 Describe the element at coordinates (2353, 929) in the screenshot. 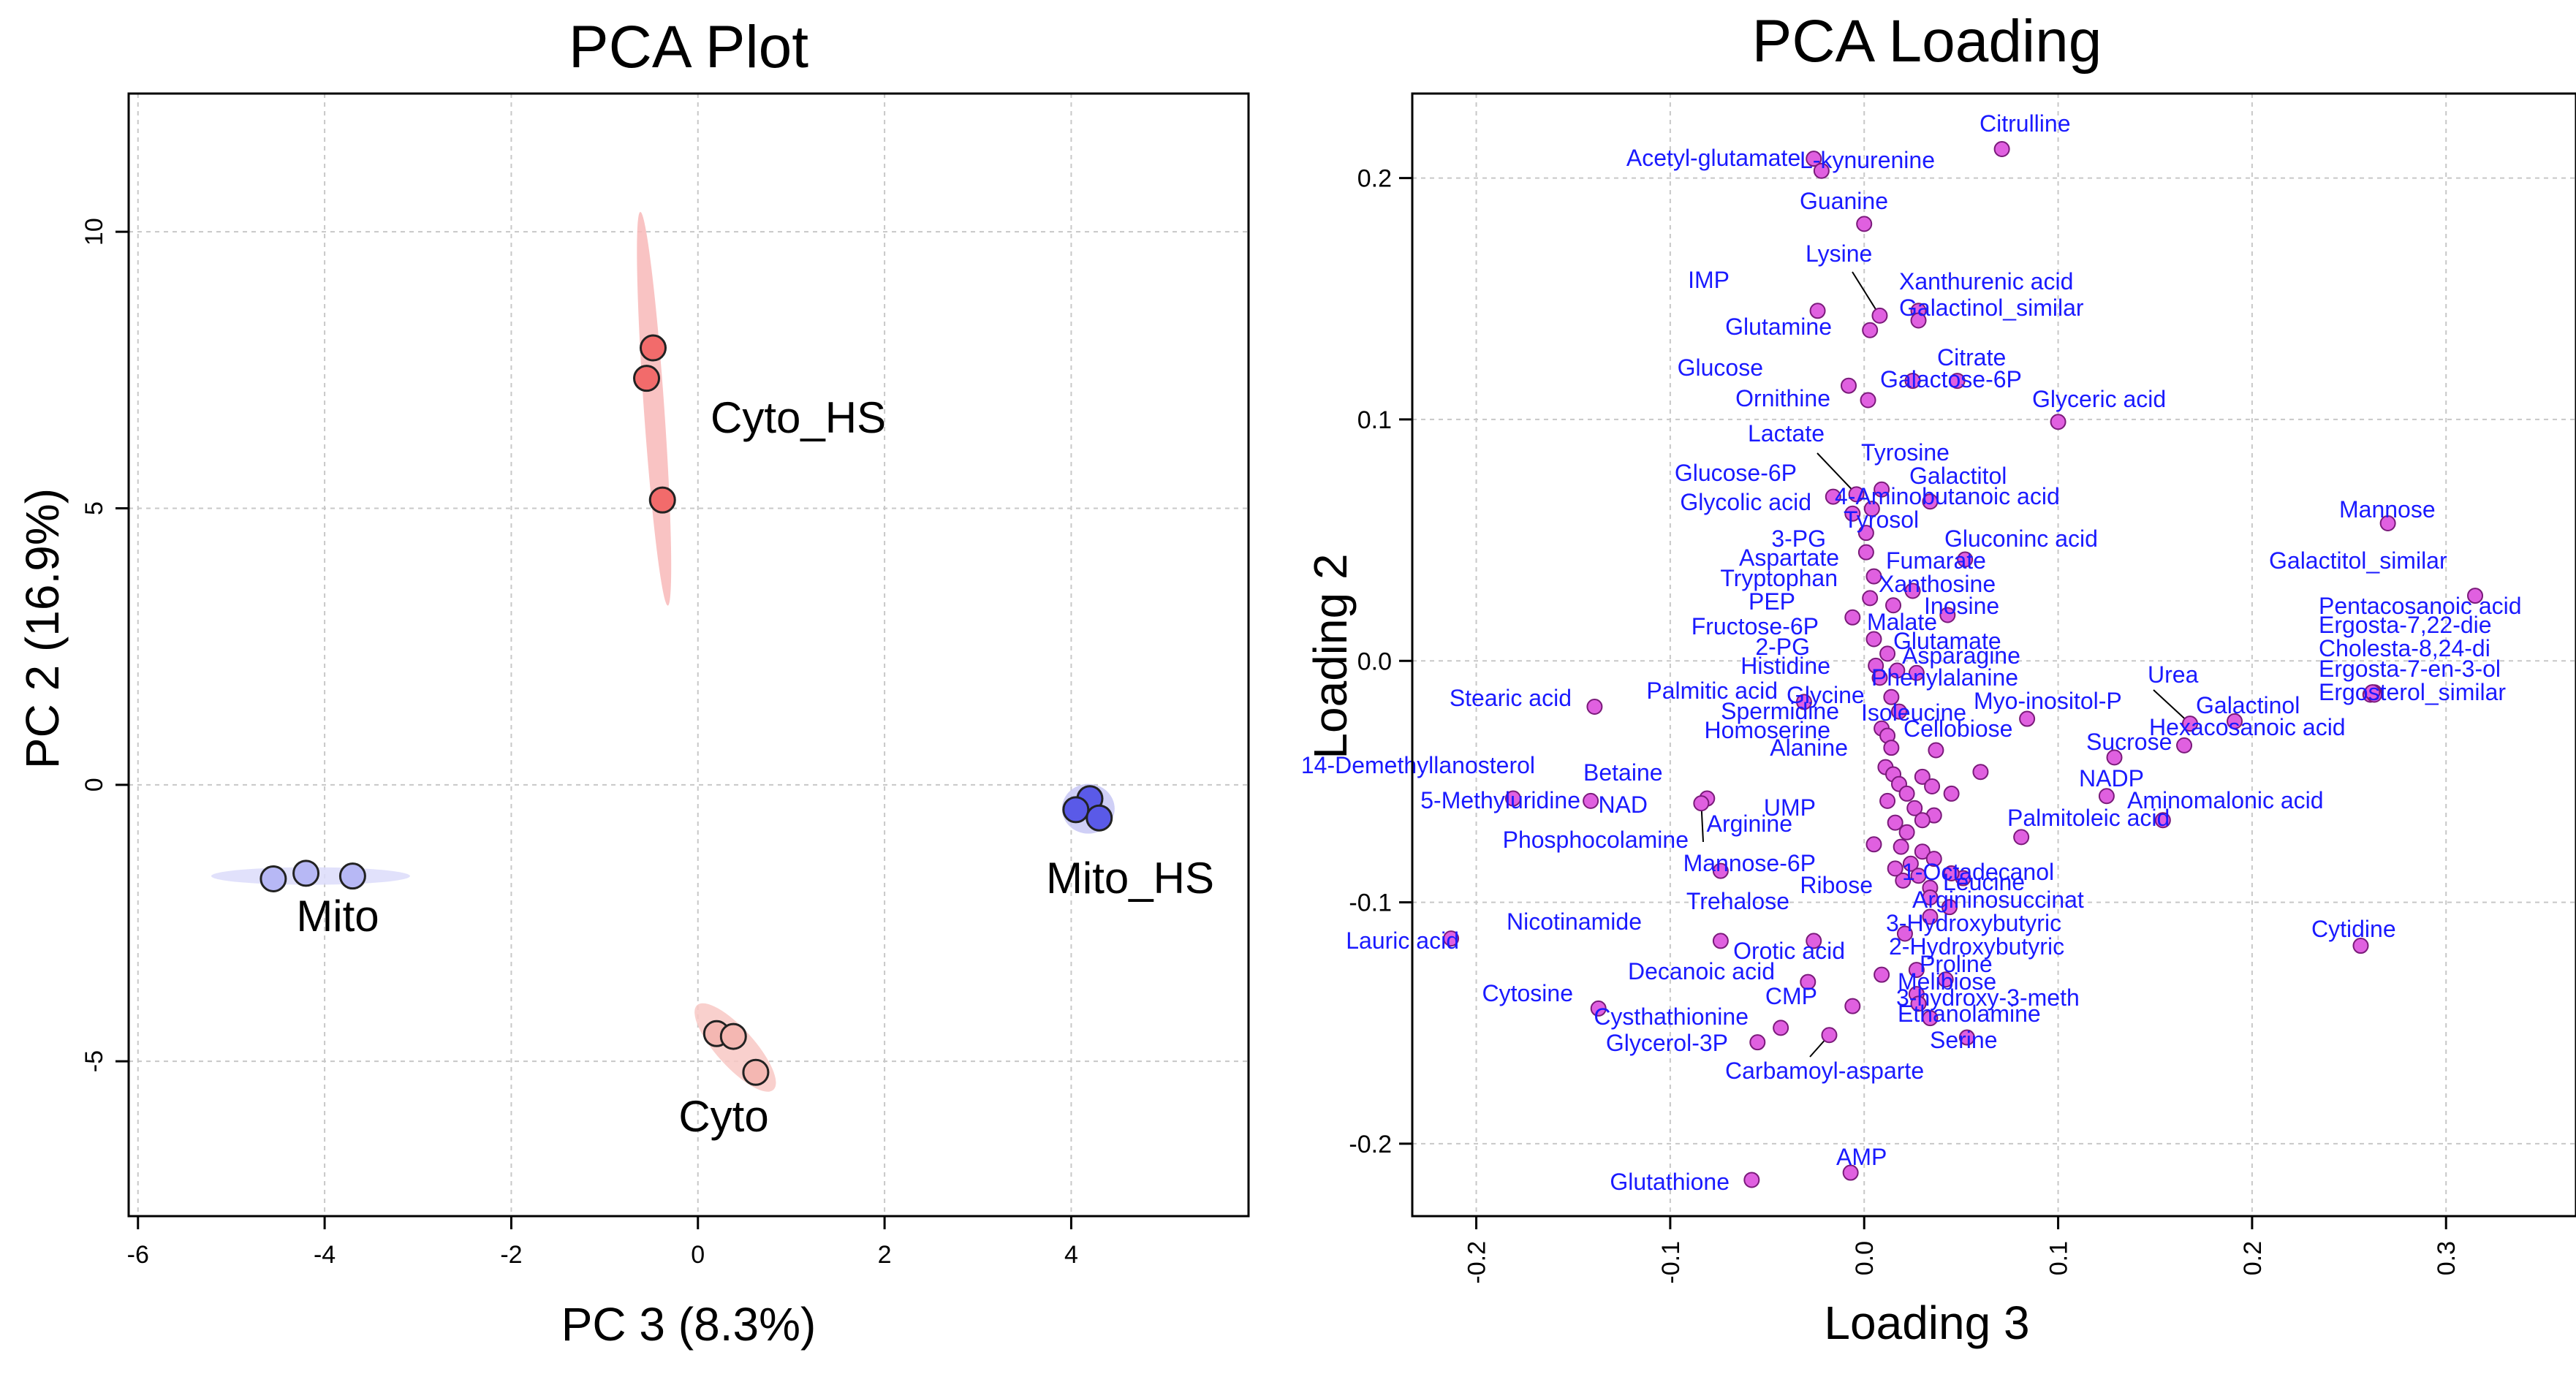

I see `loading-label-cytidine: Cytidine` at that location.